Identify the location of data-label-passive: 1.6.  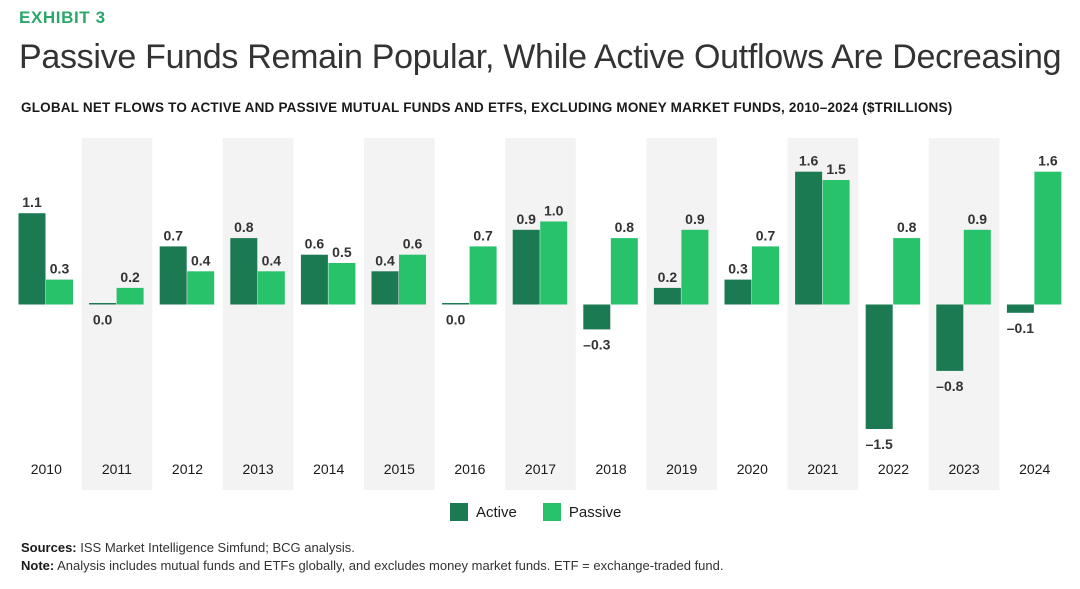
(1048, 161).